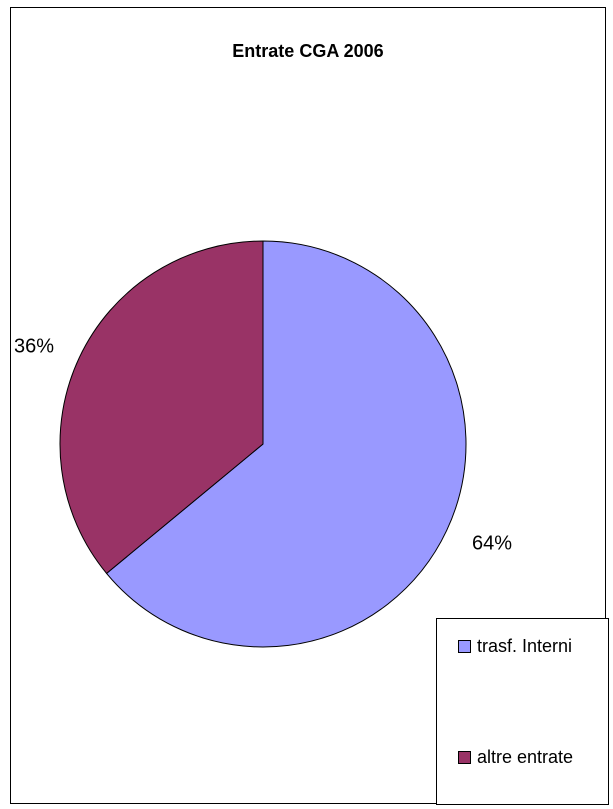 Image resolution: width=613 pixels, height=809 pixels. Describe the element at coordinates (308, 51) in the screenshot. I see `chart-title: Entrate CGA 2006` at that location.